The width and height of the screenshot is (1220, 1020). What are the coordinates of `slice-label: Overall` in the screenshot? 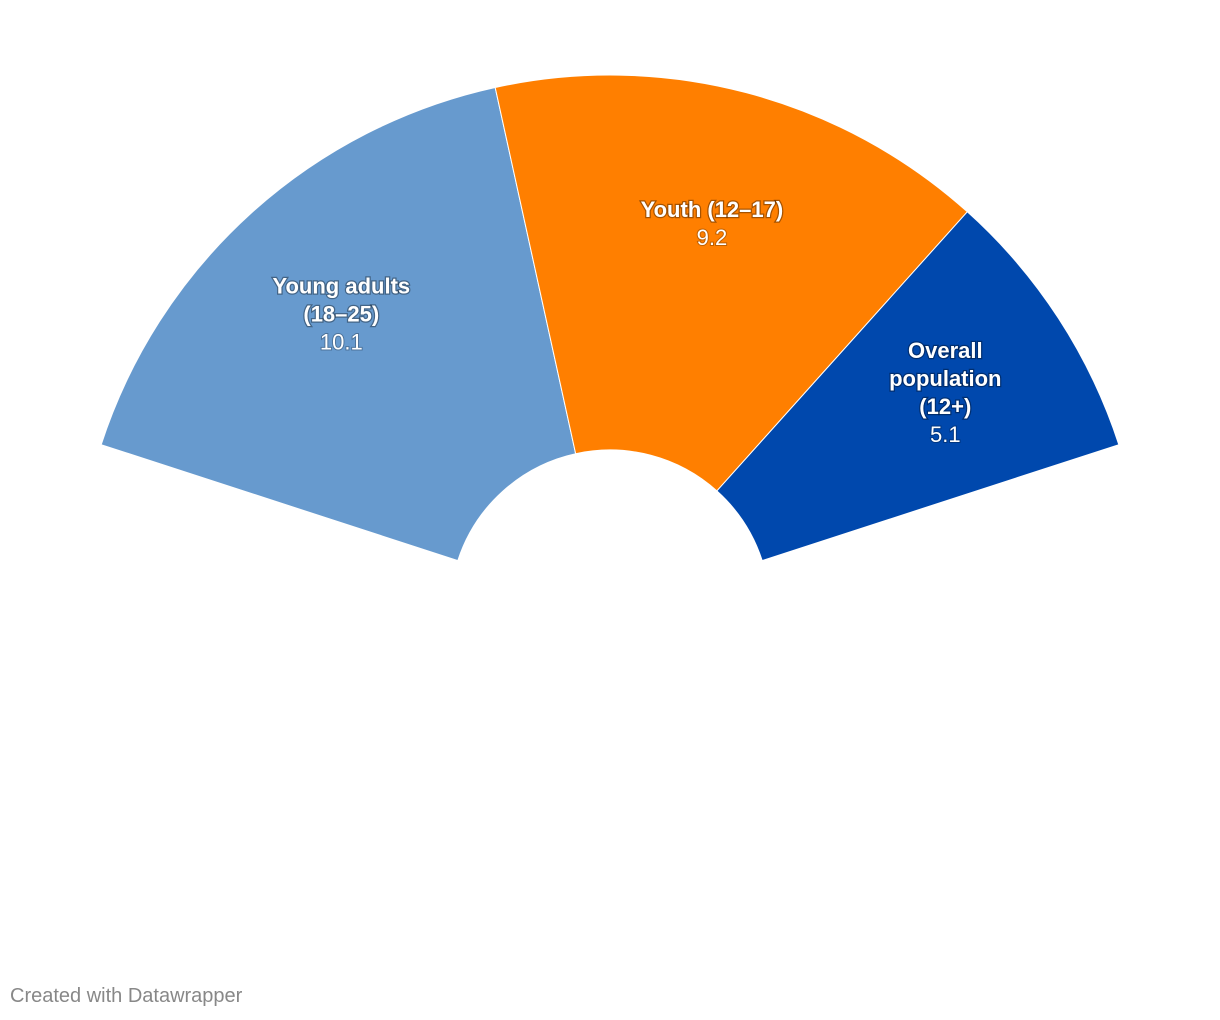 It's located at (945, 350).